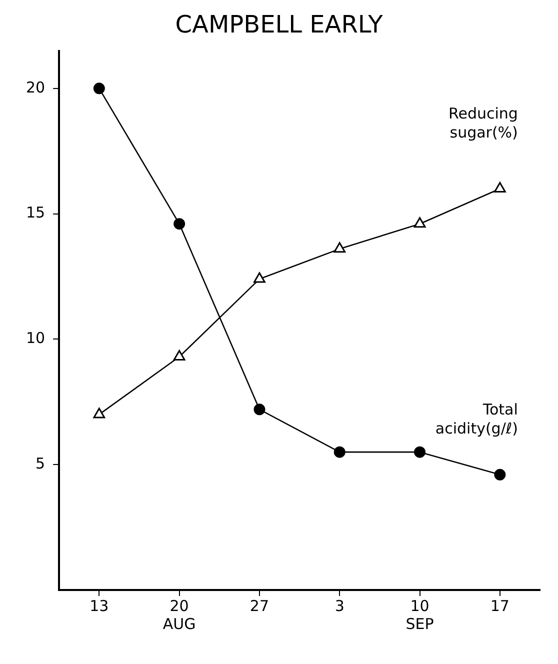 The image size is (558, 664). What do you see at coordinates (339, 605) in the screenshot?
I see `x-tick-label: 3` at bounding box center [339, 605].